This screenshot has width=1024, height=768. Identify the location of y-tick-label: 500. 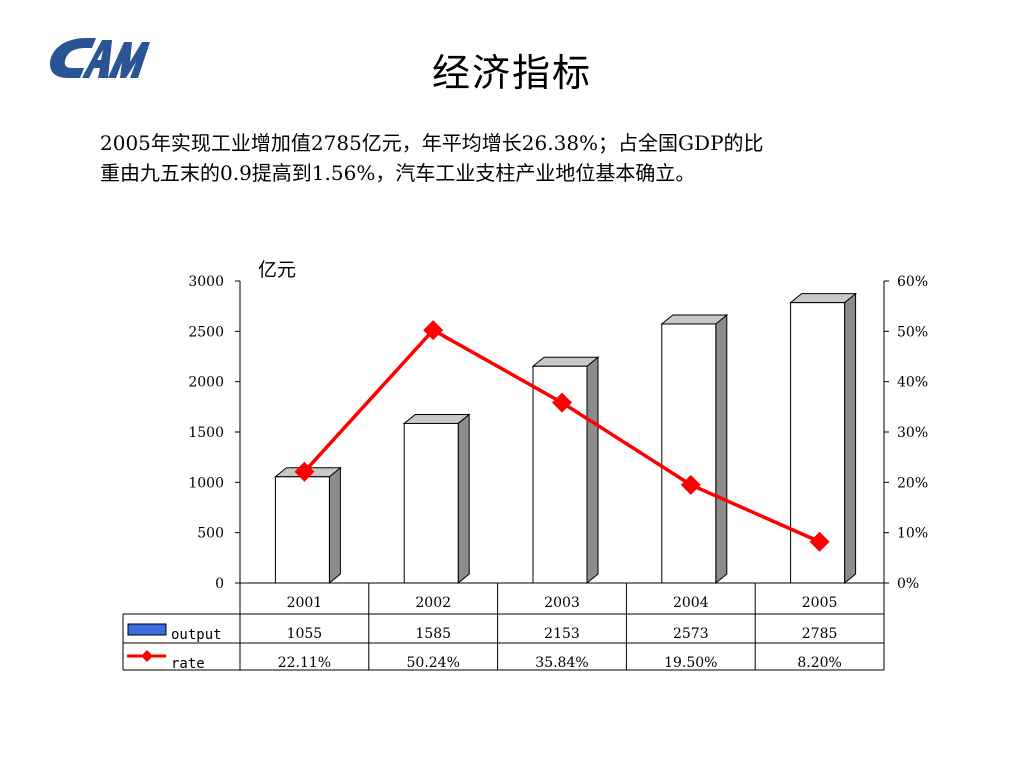
(210, 534).